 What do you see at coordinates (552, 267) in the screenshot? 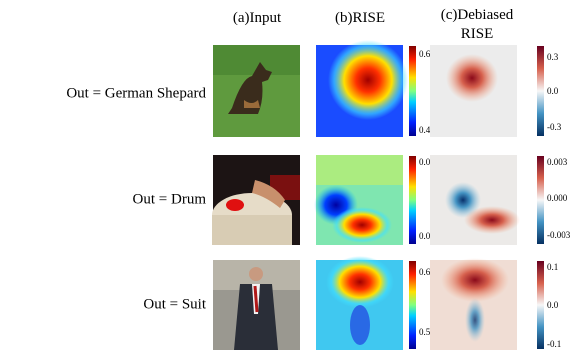
I see `tick-label: 0.1` at bounding box center [552, 267].